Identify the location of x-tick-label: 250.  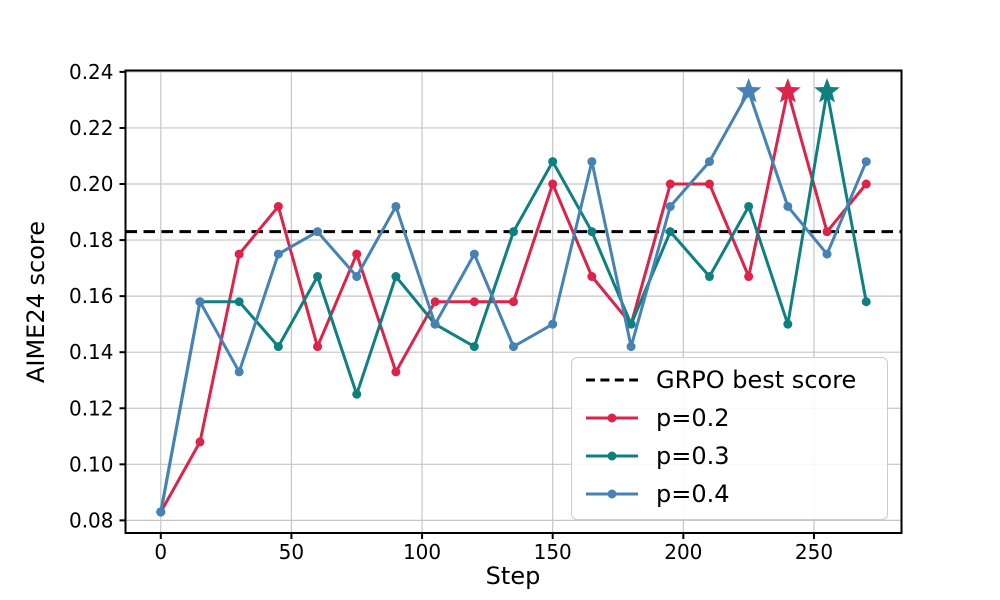
(814, 552).